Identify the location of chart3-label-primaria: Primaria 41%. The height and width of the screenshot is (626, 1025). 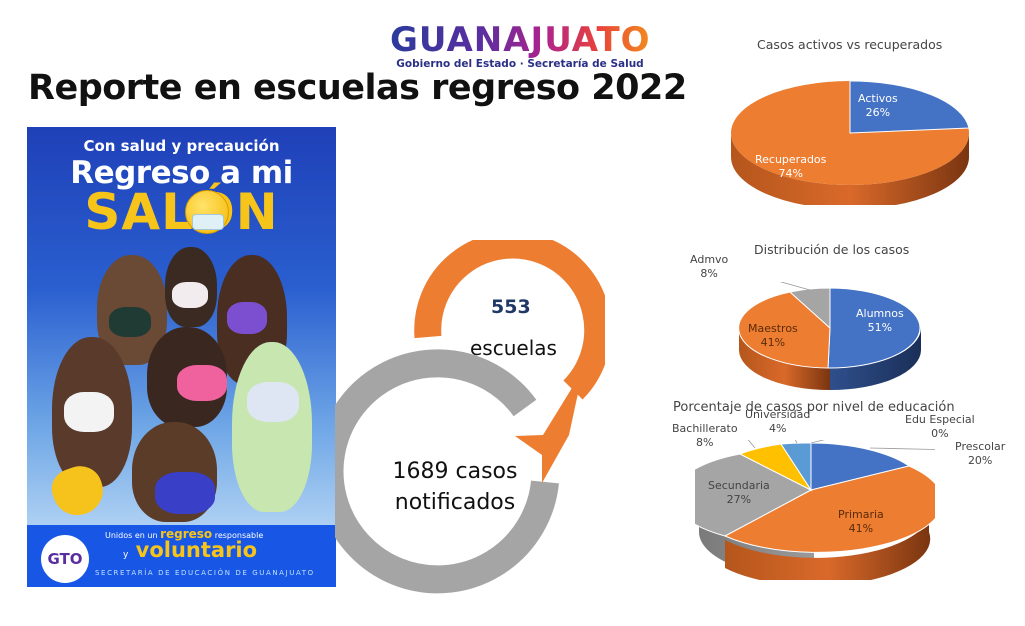
(861, 521).